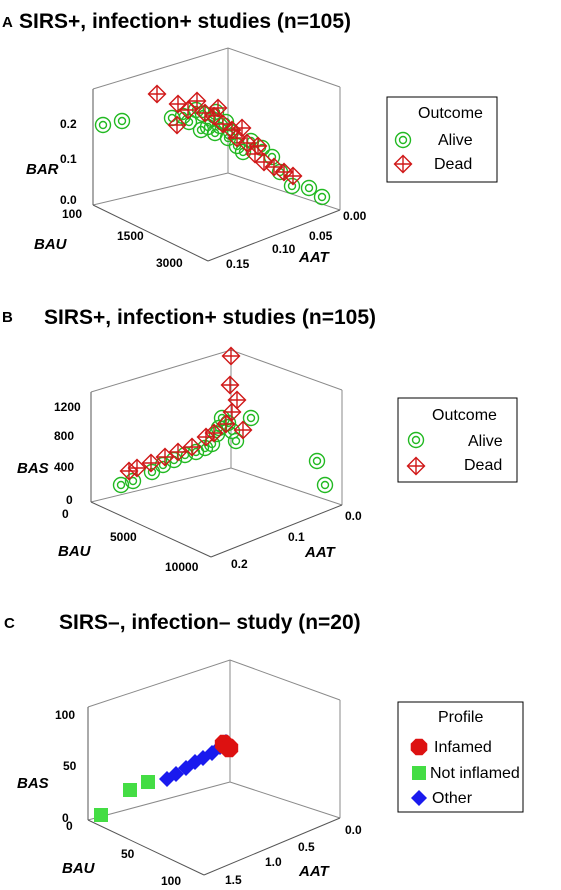 The height and width of the screenshot is (890, 561). I want to click on axis-label-x-b: AAT, so click(320, 552).